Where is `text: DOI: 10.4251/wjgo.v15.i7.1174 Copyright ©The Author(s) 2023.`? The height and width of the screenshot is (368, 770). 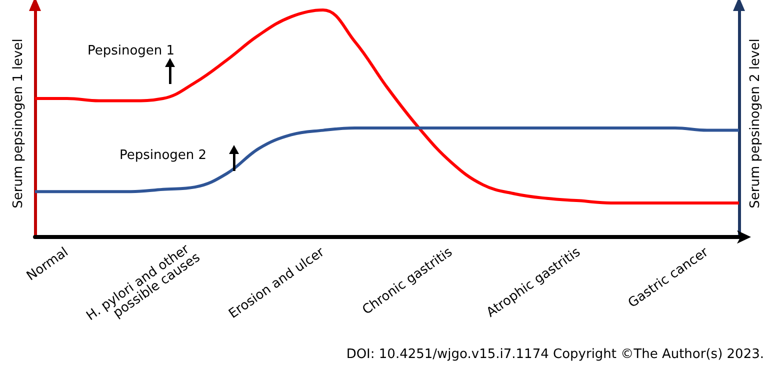
text: DOI: 10.4251/wjgo.v15.i7.1174 Copyright ©The Author(s) 2023. is located at coordinates (555, 354).